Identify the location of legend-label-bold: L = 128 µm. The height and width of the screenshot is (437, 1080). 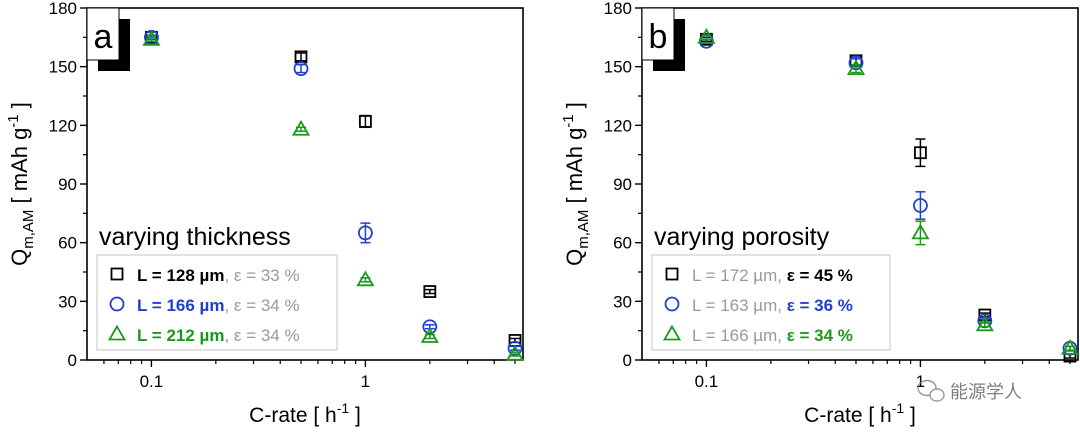
(180, 275).